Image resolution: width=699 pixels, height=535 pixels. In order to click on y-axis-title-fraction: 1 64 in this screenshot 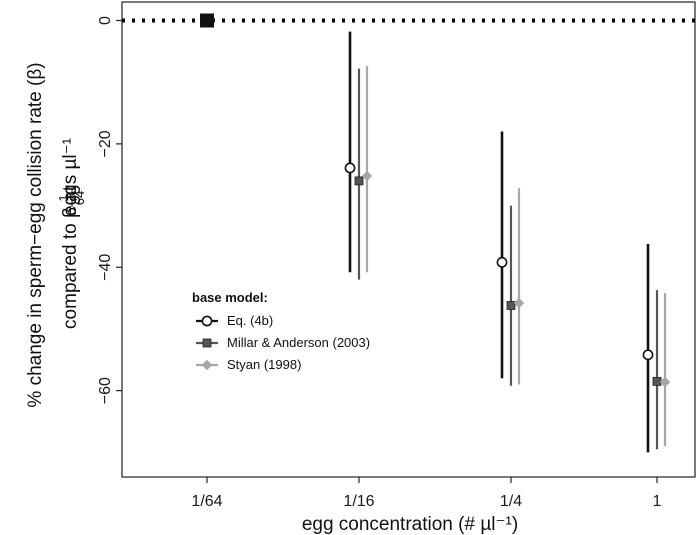, I will do `click(71, 198)`.